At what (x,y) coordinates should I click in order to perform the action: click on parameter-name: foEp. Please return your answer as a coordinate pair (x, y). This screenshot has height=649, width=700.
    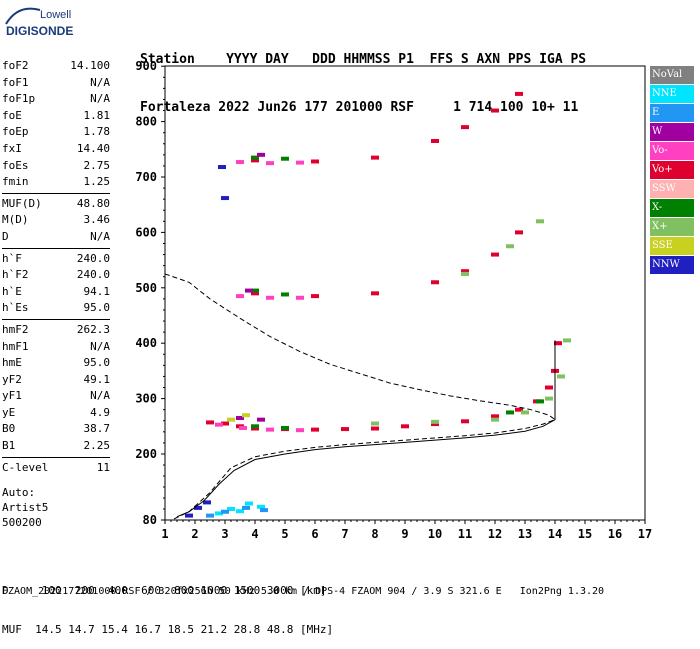
    Looking at the image, I should click on (15, 132).